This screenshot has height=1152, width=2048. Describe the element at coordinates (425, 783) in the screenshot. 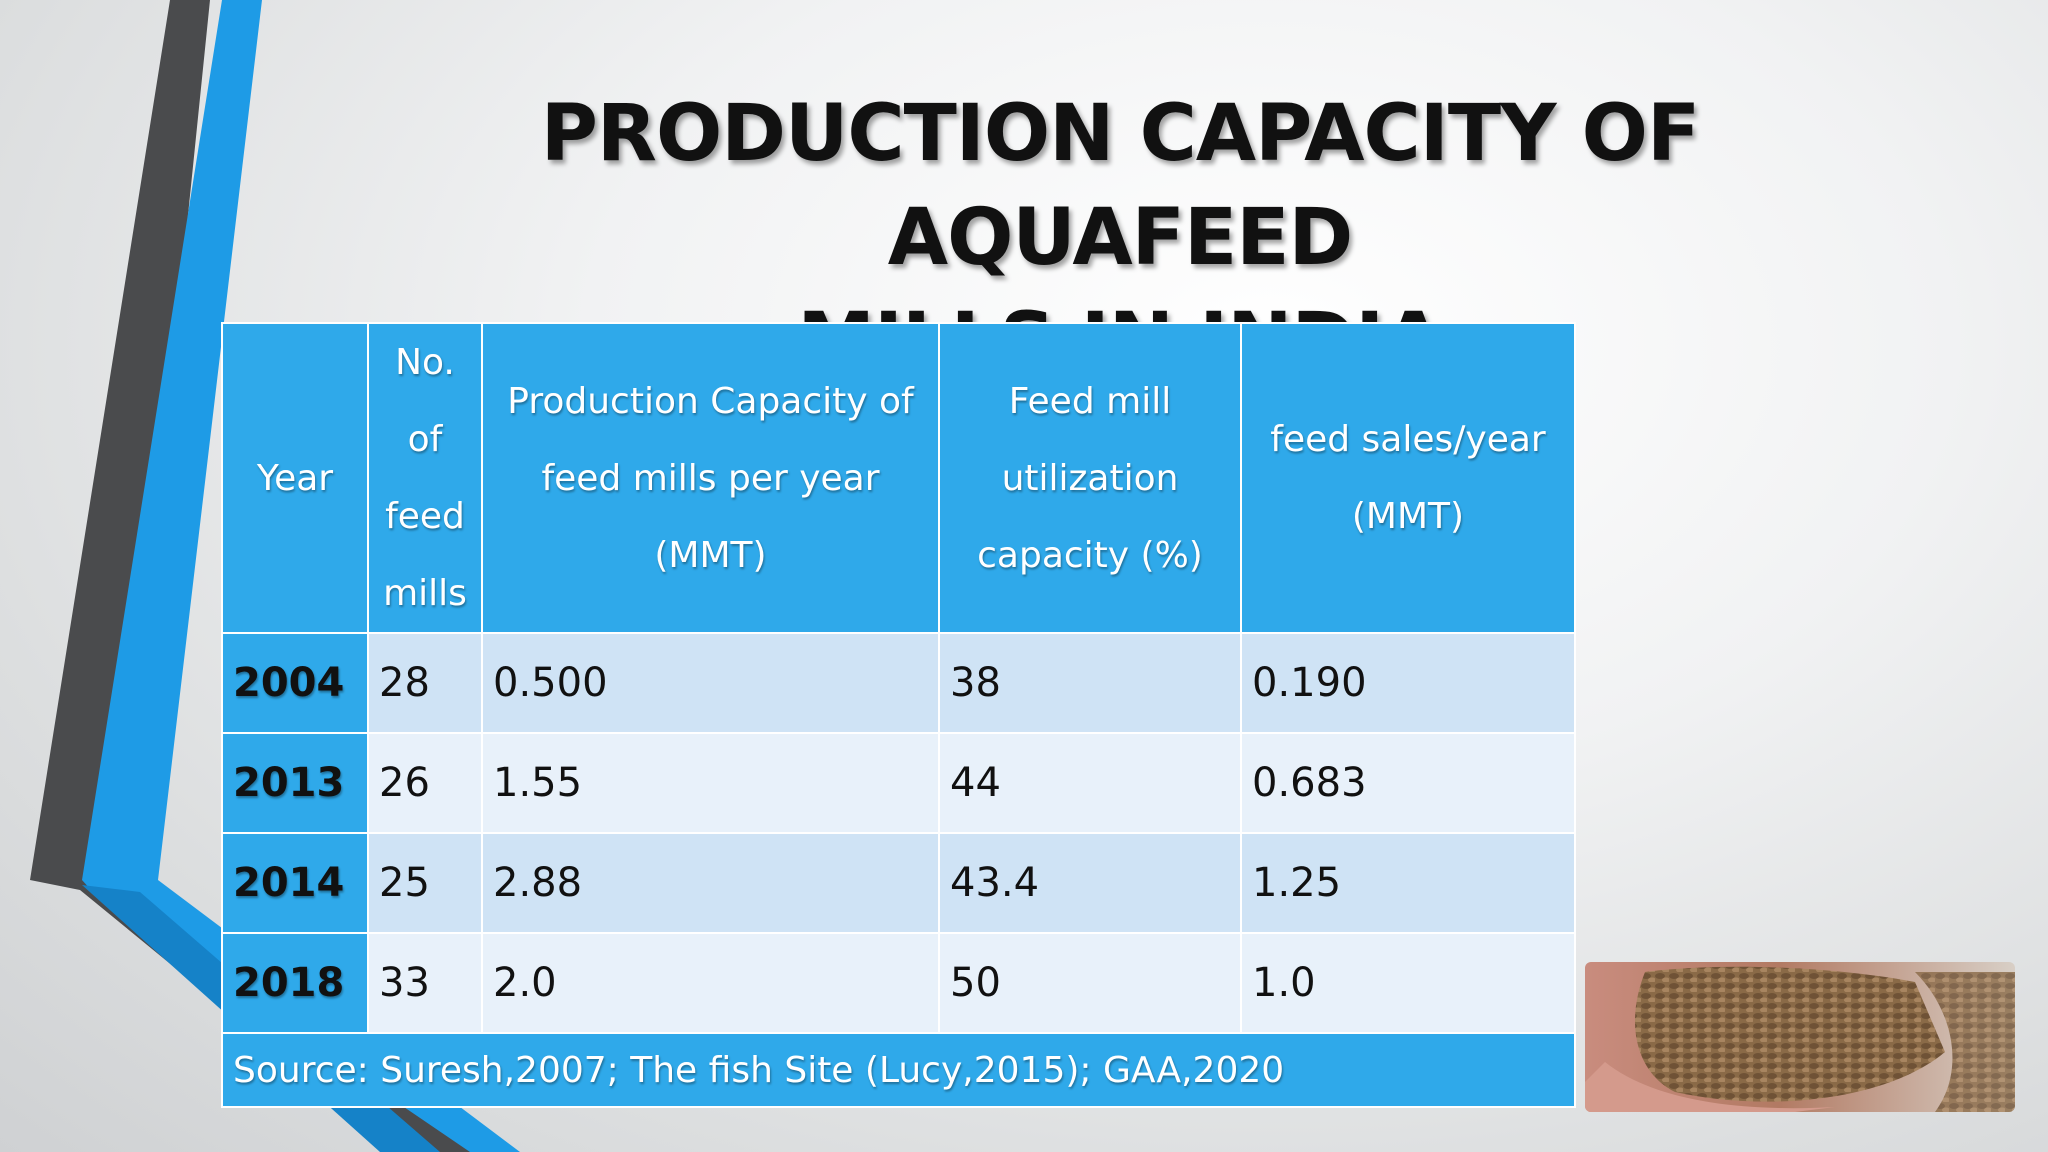

I see `cell-feed-mills: 26` at that location.